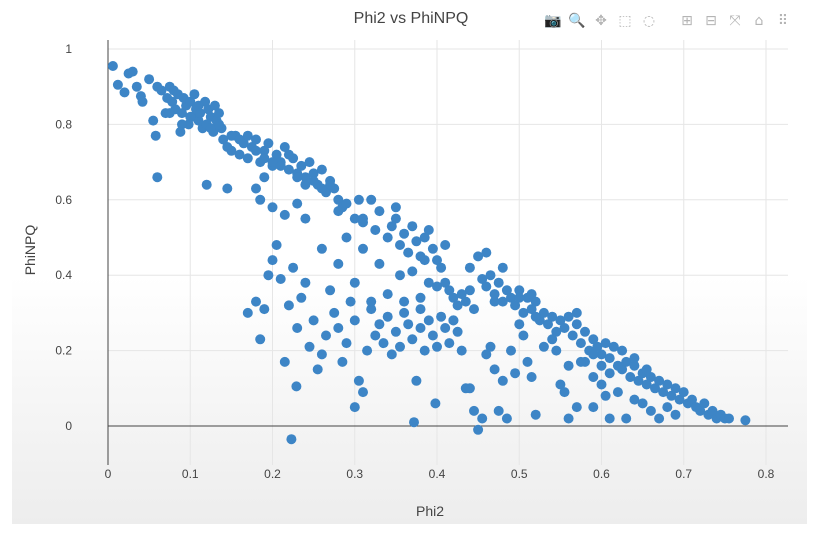 The image size is (822, 534). I want to click on box-select-icon: ⬚, so click(625, 21).